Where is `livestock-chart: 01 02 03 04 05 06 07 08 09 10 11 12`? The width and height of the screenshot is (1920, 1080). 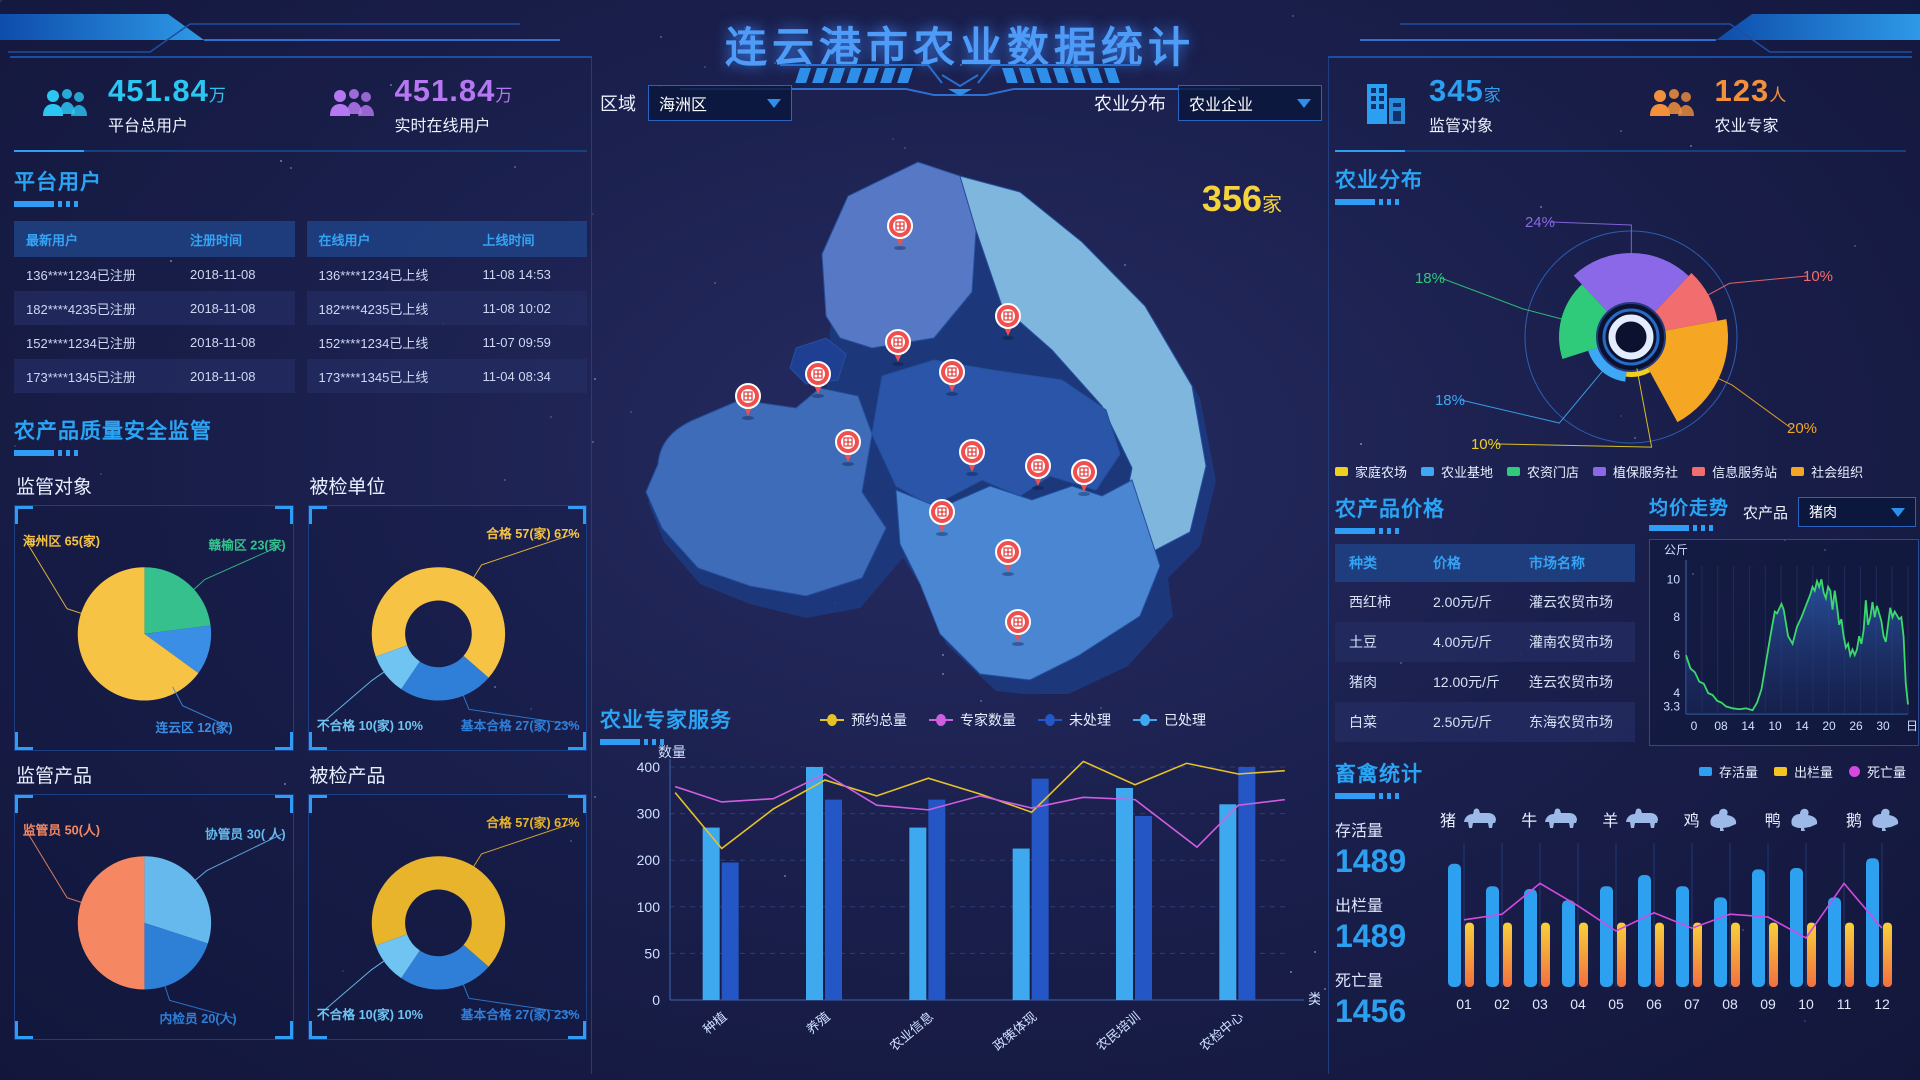
livestock-chart: 01 02 03 04 05 06 07 08 09 10 11 12 is located at coordinates (1670, 927).